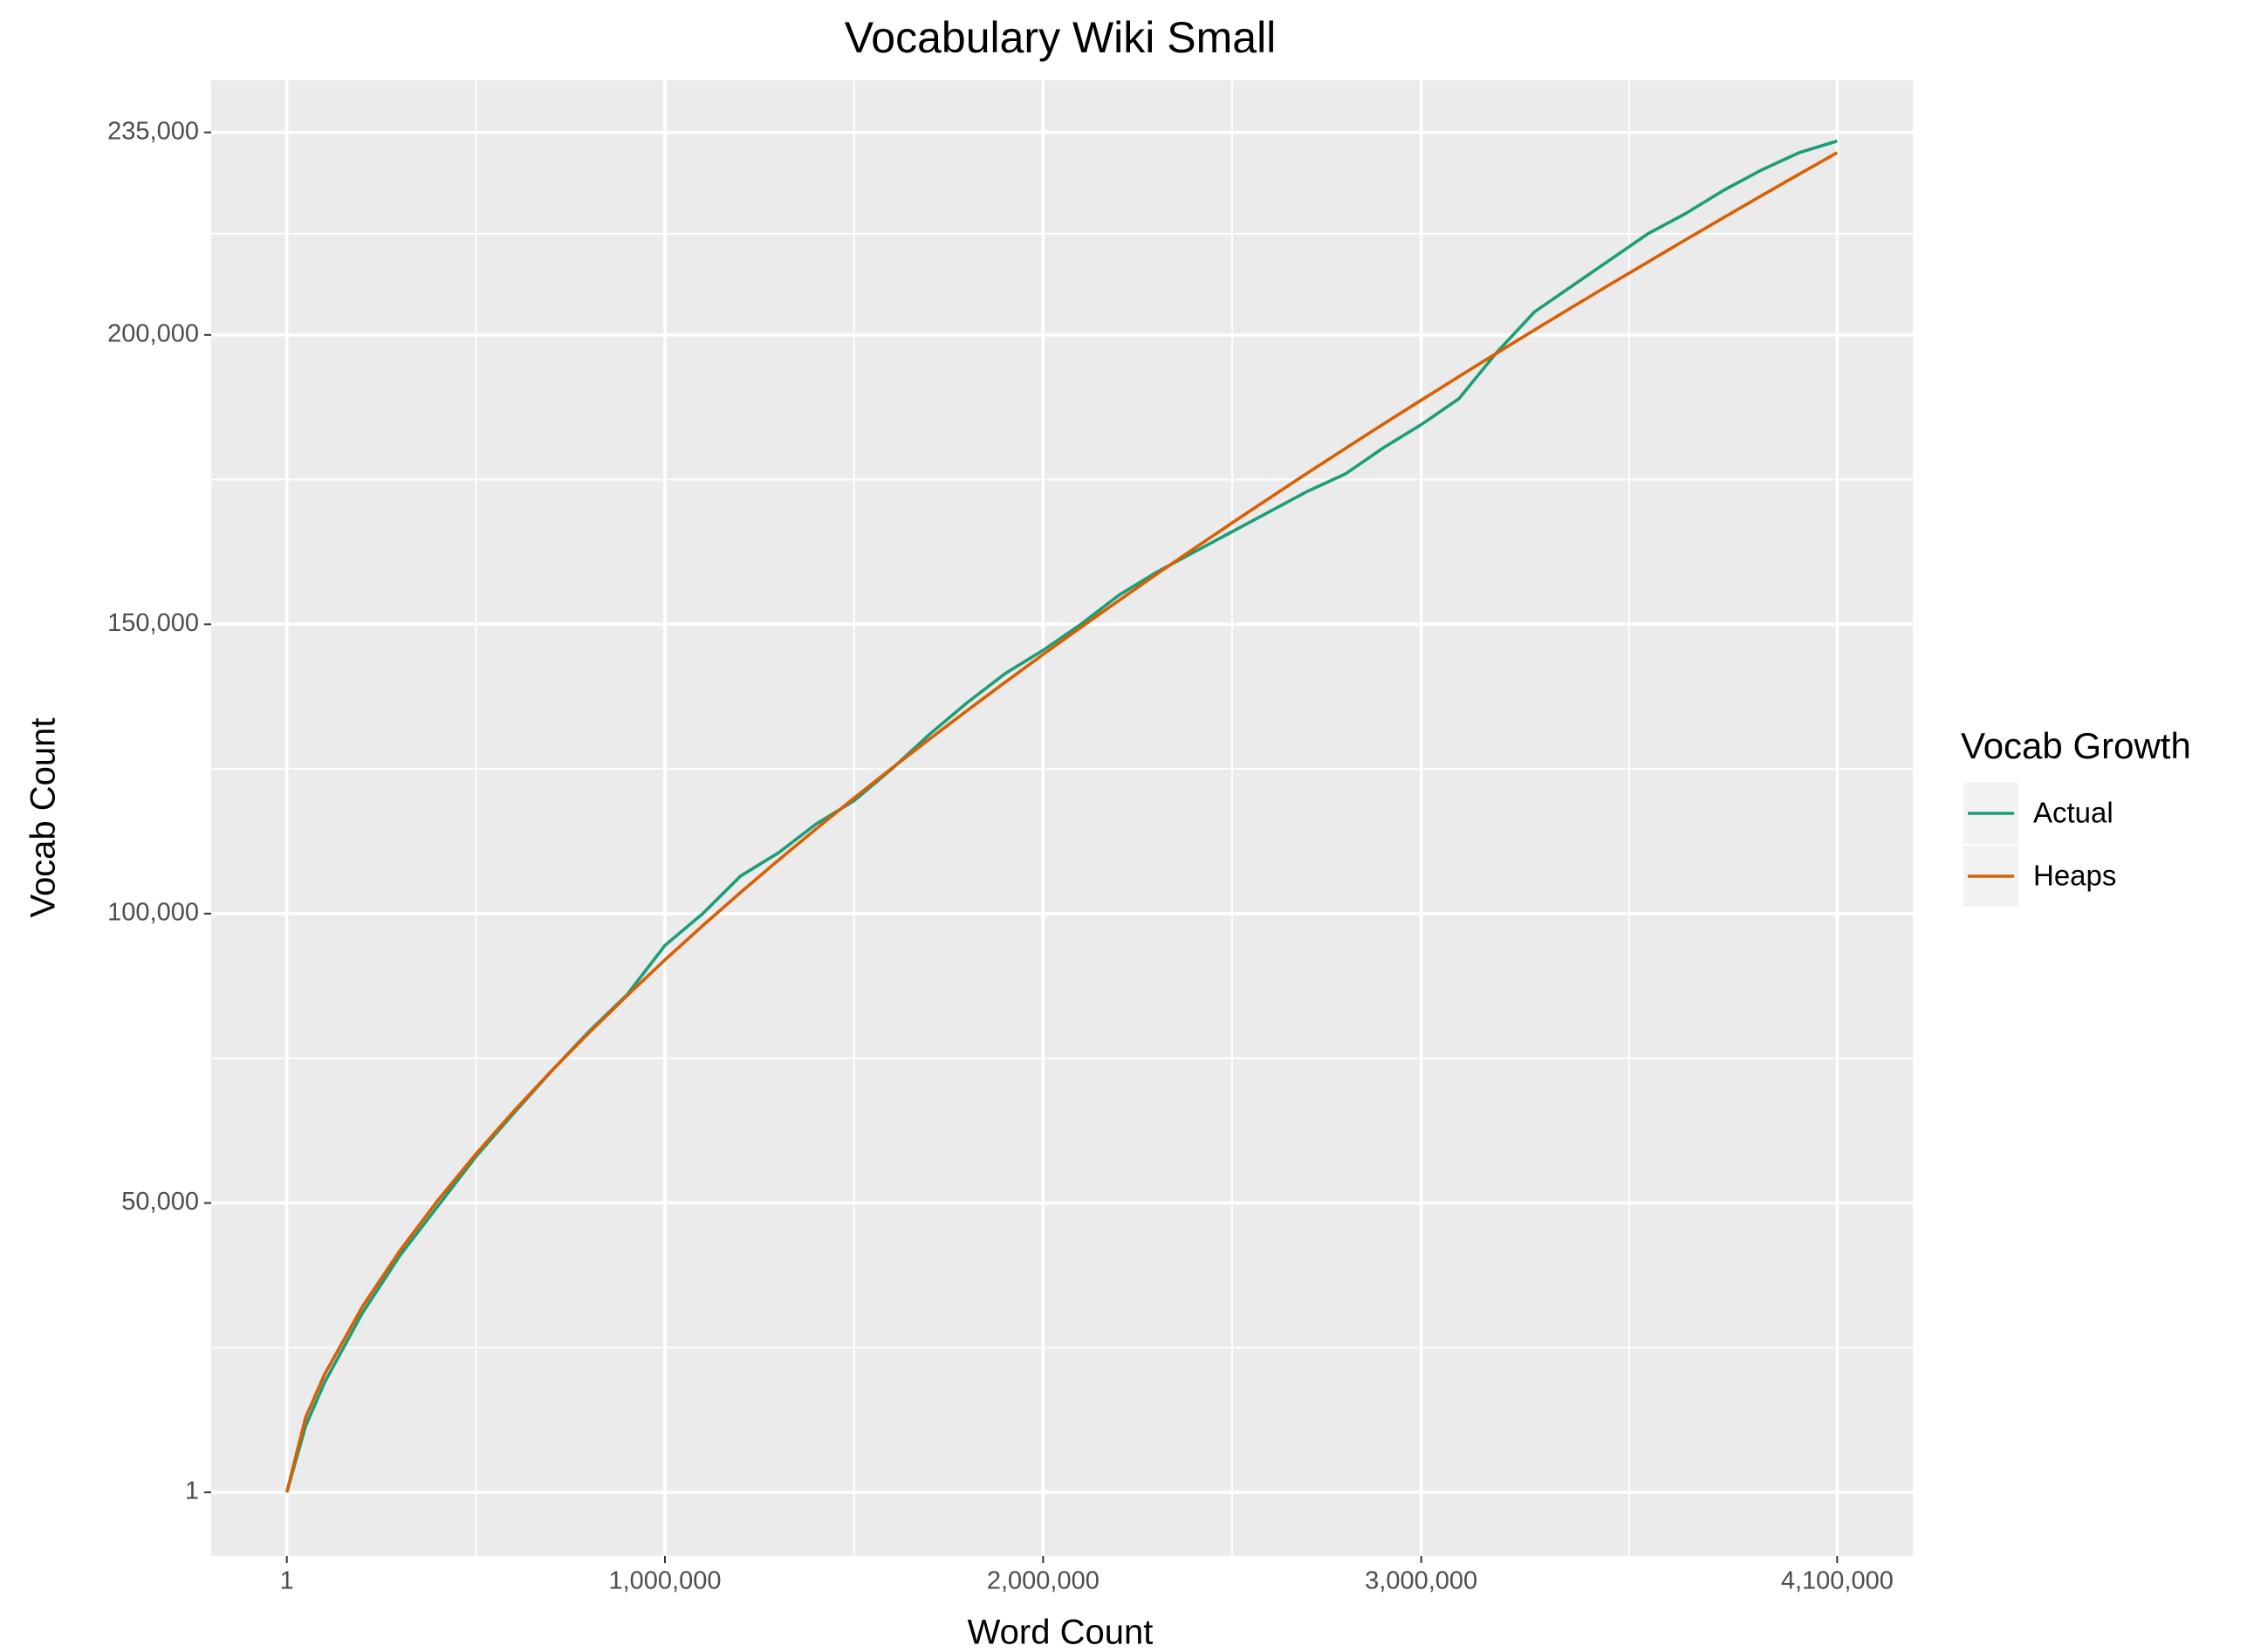 The width and height of the screenshot is (2247, 1652). Describe the element at coordinates (1421, 1581) in the screenshot. I see `x-tick-label: 3,000,000` at that location.